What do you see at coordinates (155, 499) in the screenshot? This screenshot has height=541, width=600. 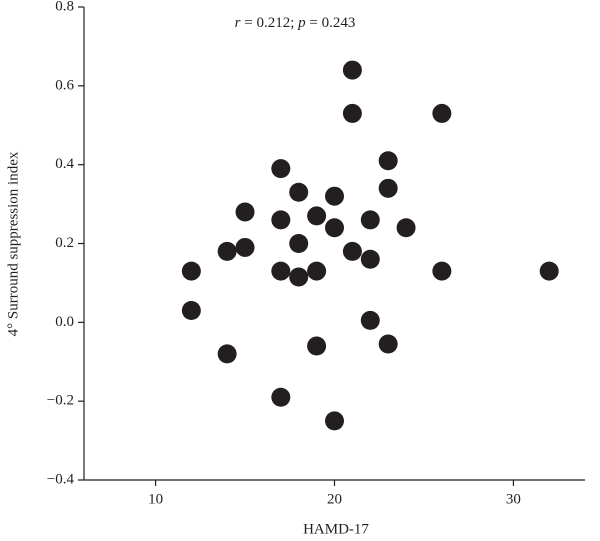 I see `x-tick-label: 10` at bounding box center [155, 499].